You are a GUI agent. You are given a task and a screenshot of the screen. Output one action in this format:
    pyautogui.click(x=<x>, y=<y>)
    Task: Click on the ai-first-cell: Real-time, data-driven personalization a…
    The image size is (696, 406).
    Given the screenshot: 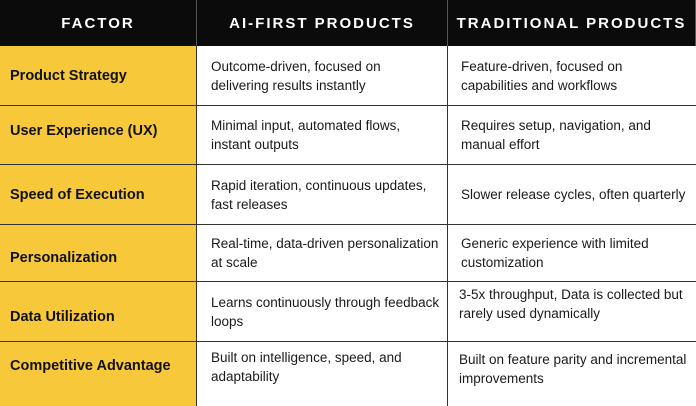 What is the action you would take?
    pyautogui.click(x=322, y=253)
    